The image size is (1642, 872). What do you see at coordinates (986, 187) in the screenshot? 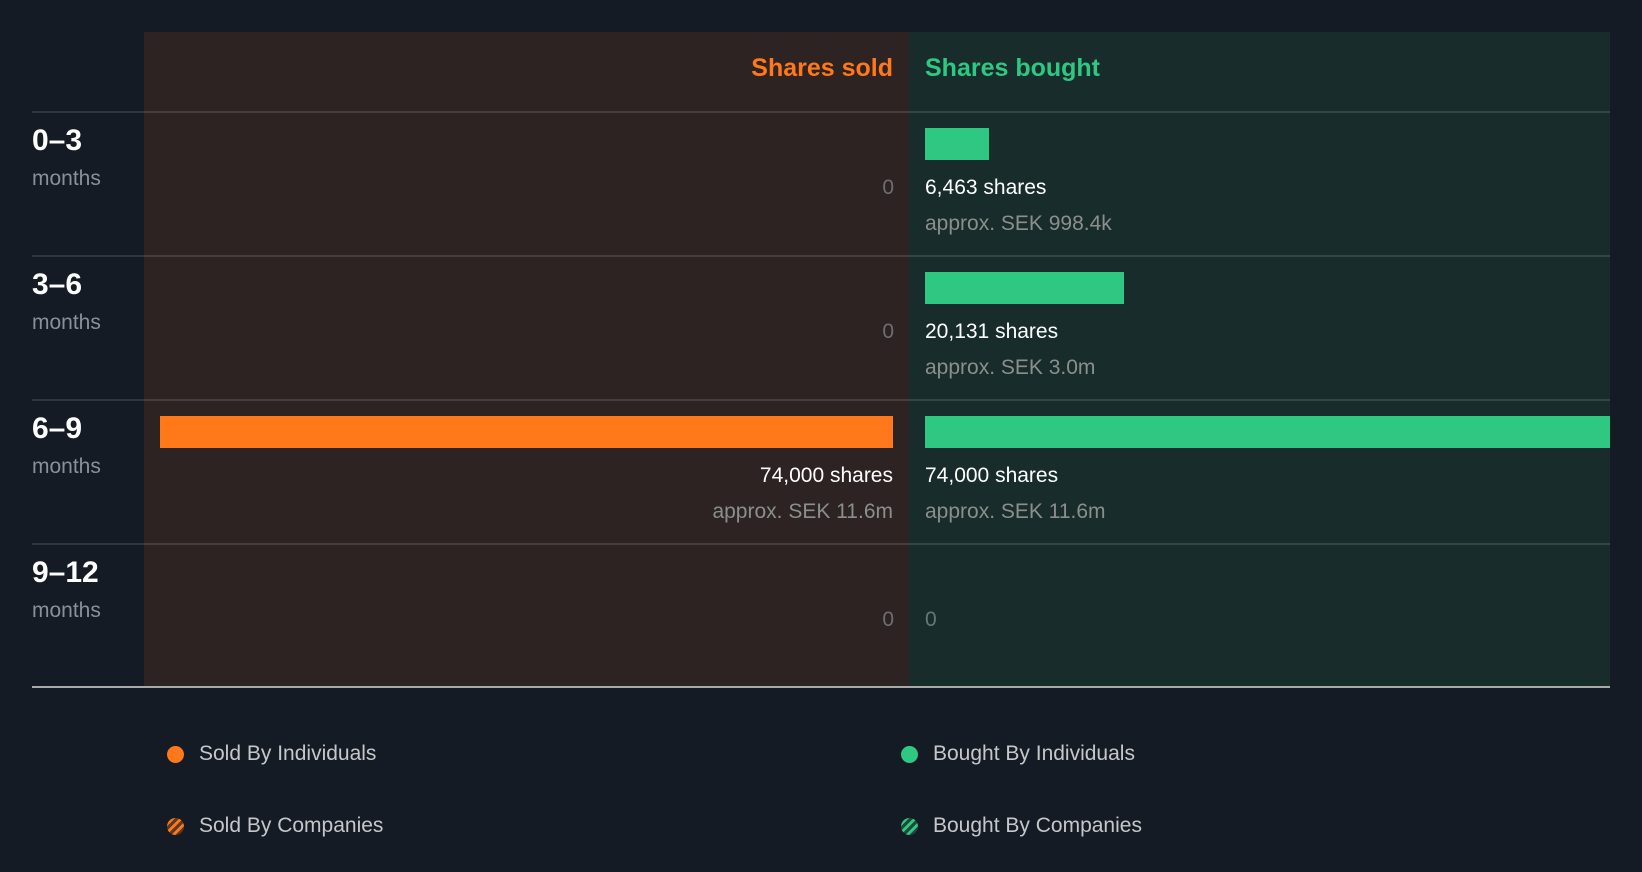
I see `bought-shares: 6,463 shares` at bounding box center [986, 187].